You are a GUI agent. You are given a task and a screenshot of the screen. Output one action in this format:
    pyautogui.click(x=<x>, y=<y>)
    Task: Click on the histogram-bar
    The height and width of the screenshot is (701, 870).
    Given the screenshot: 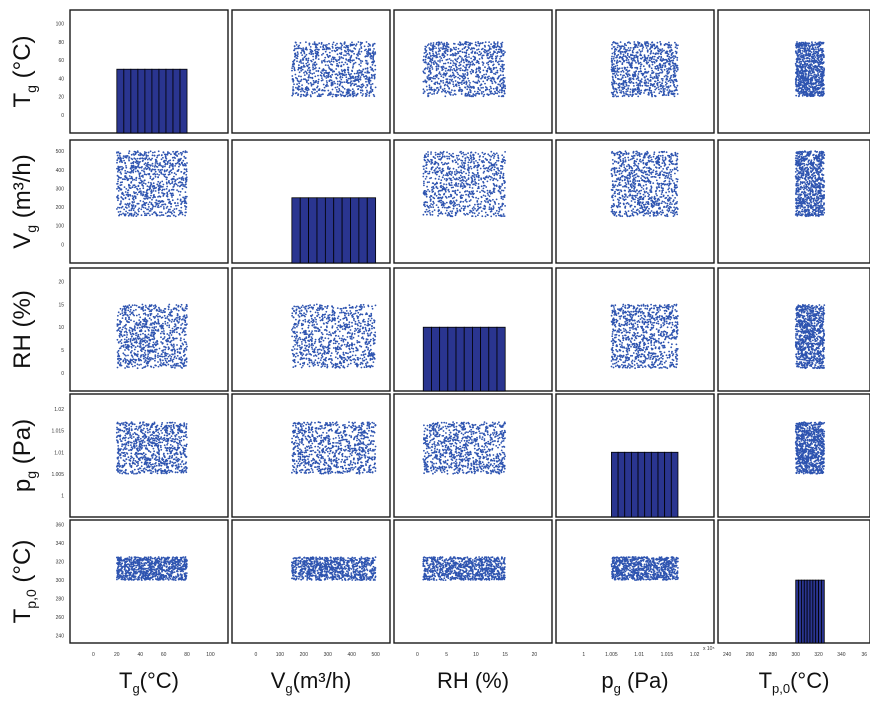 What is the action you would take?
    pyautogui.click(x=141, y=101)
    